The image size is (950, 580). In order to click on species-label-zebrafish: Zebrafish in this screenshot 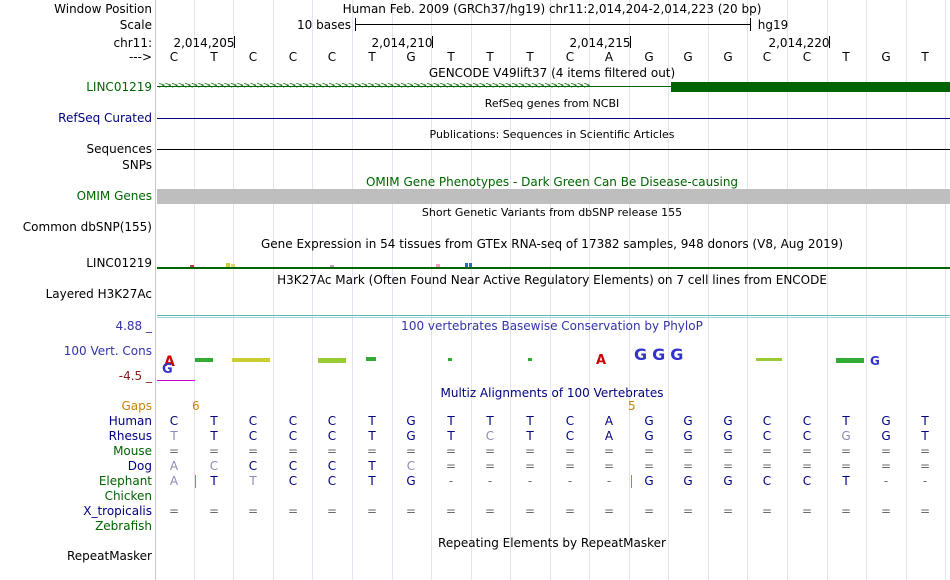, I will do `click(123, 526)`.